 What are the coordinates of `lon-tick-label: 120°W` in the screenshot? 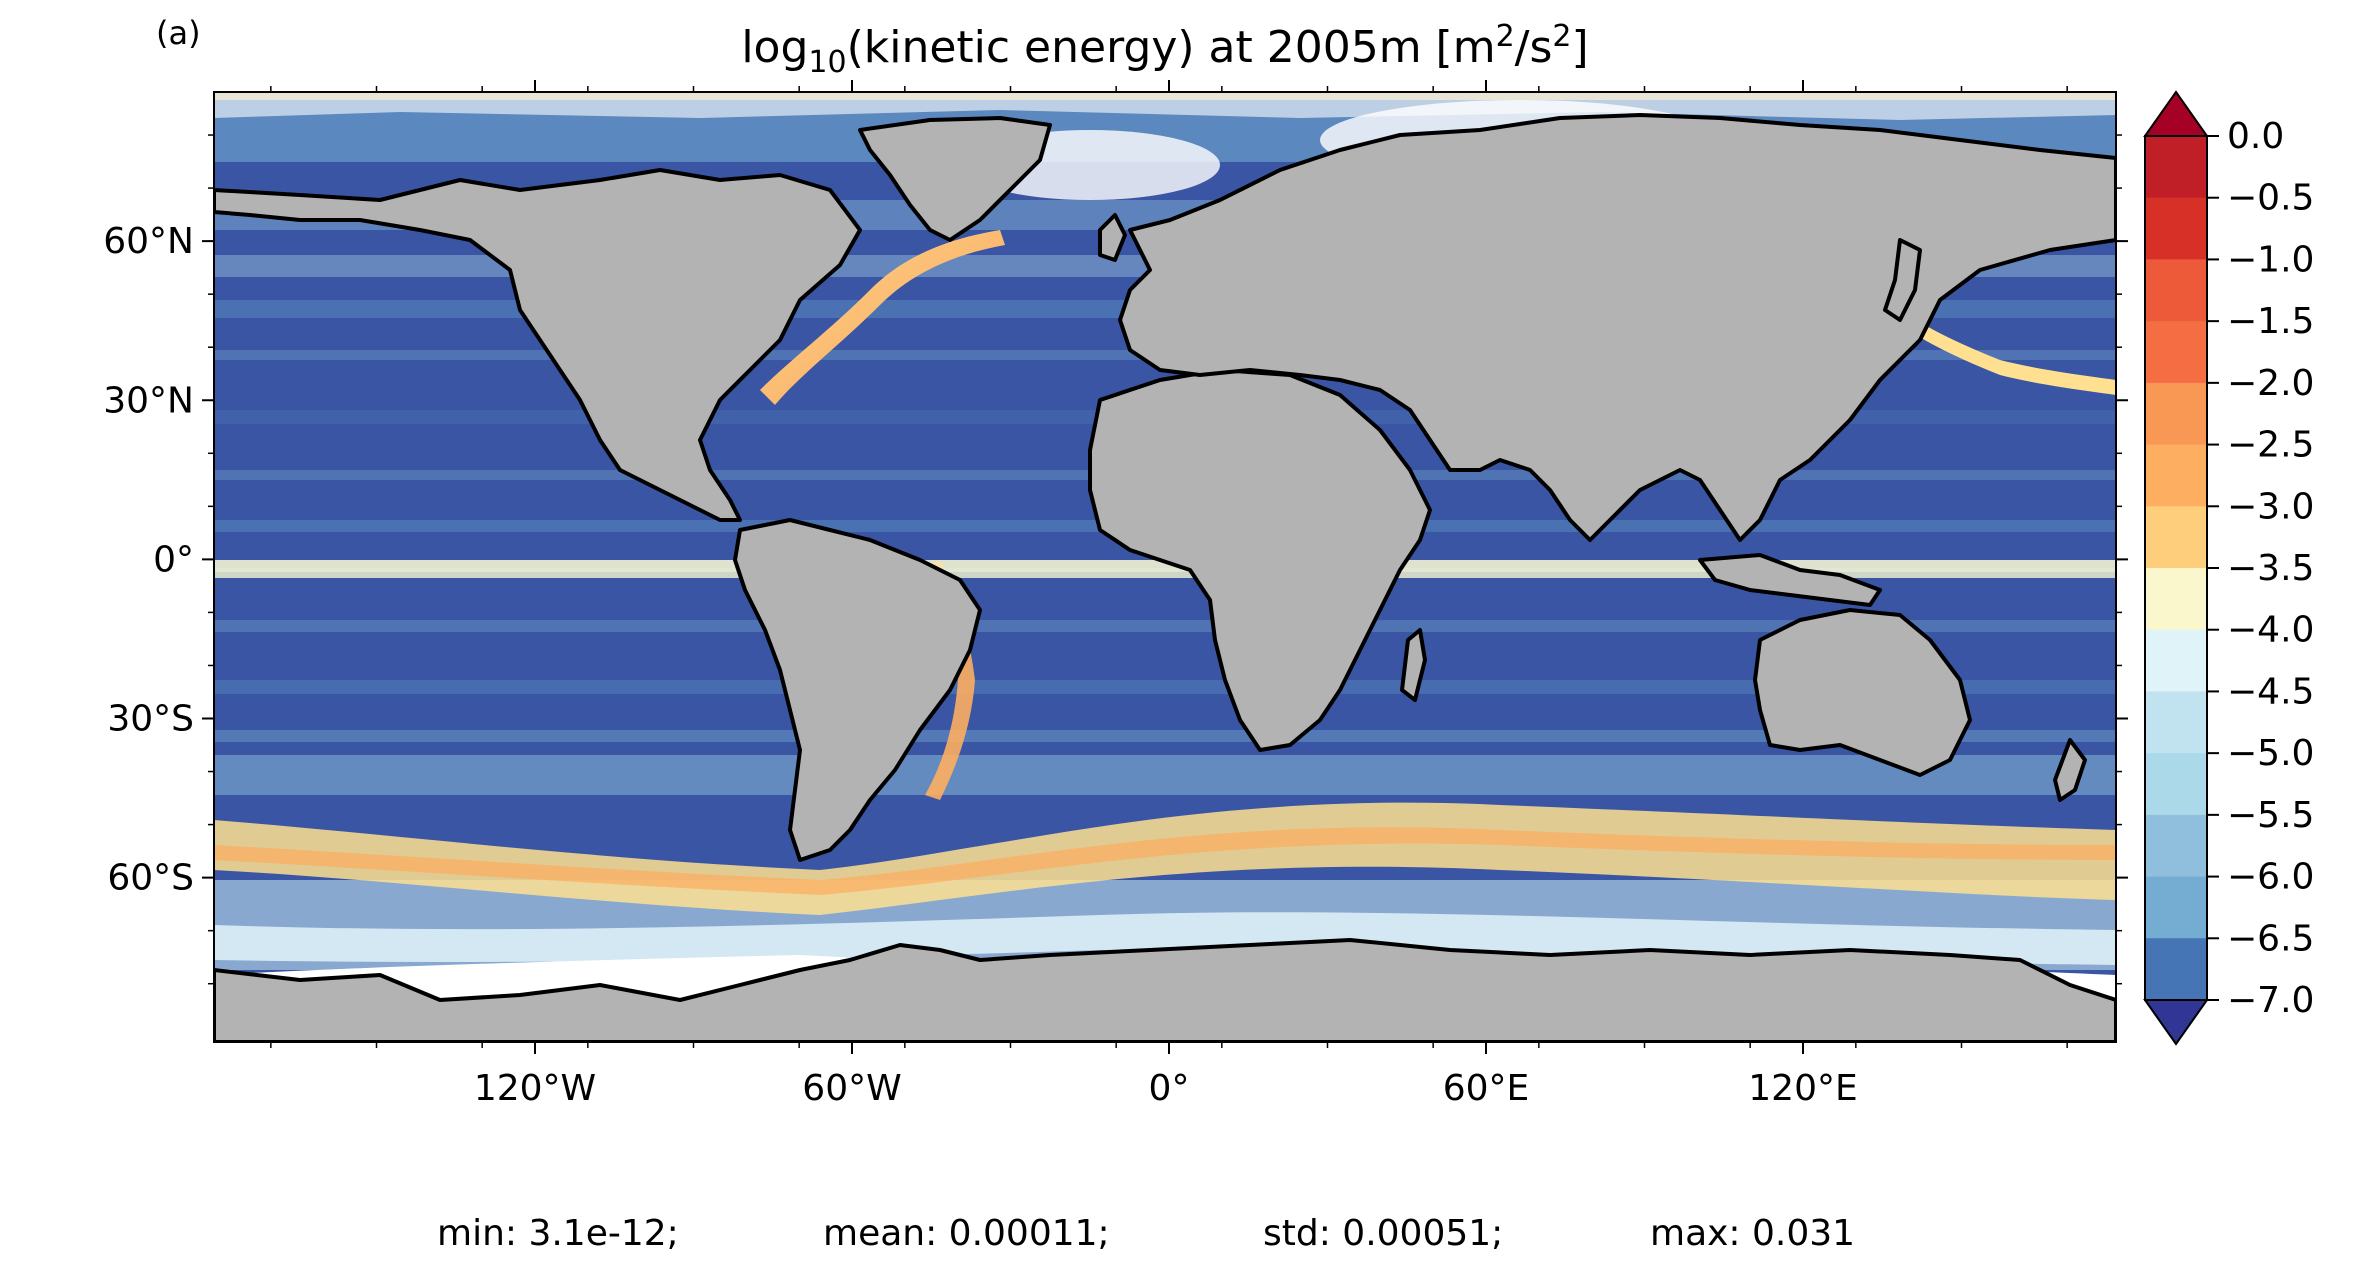 It's located at (535, 1088).